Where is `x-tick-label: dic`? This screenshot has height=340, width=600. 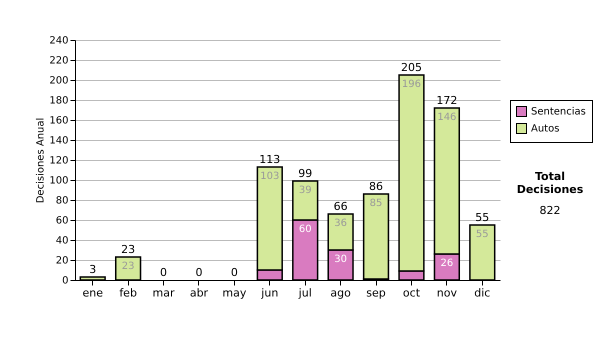 x-tick-label: dic is located at coordinates (482, 293).